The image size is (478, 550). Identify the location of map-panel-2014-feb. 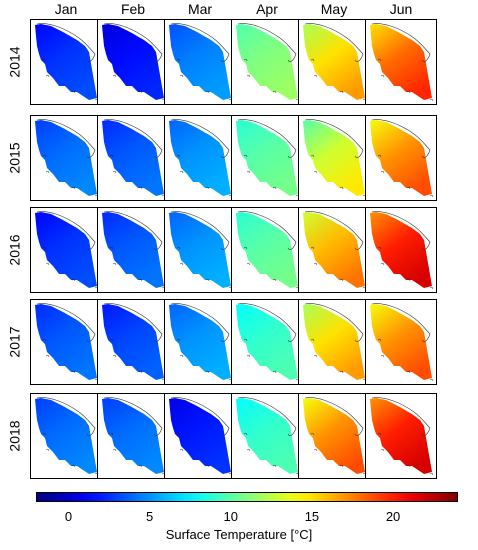
(133, 62).